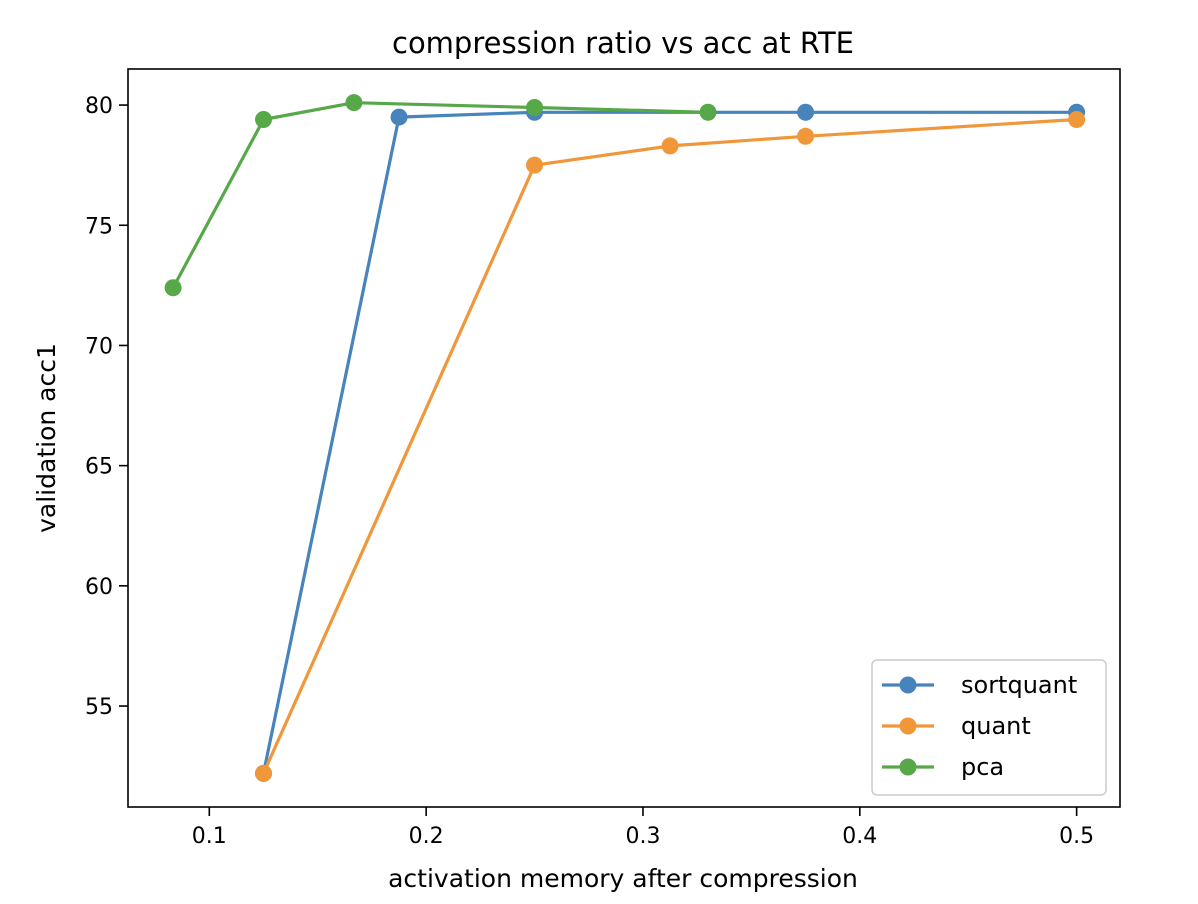  Describe the element at coordinates (440, 195) in the screenshot. I see `series-line-pca` at that location.